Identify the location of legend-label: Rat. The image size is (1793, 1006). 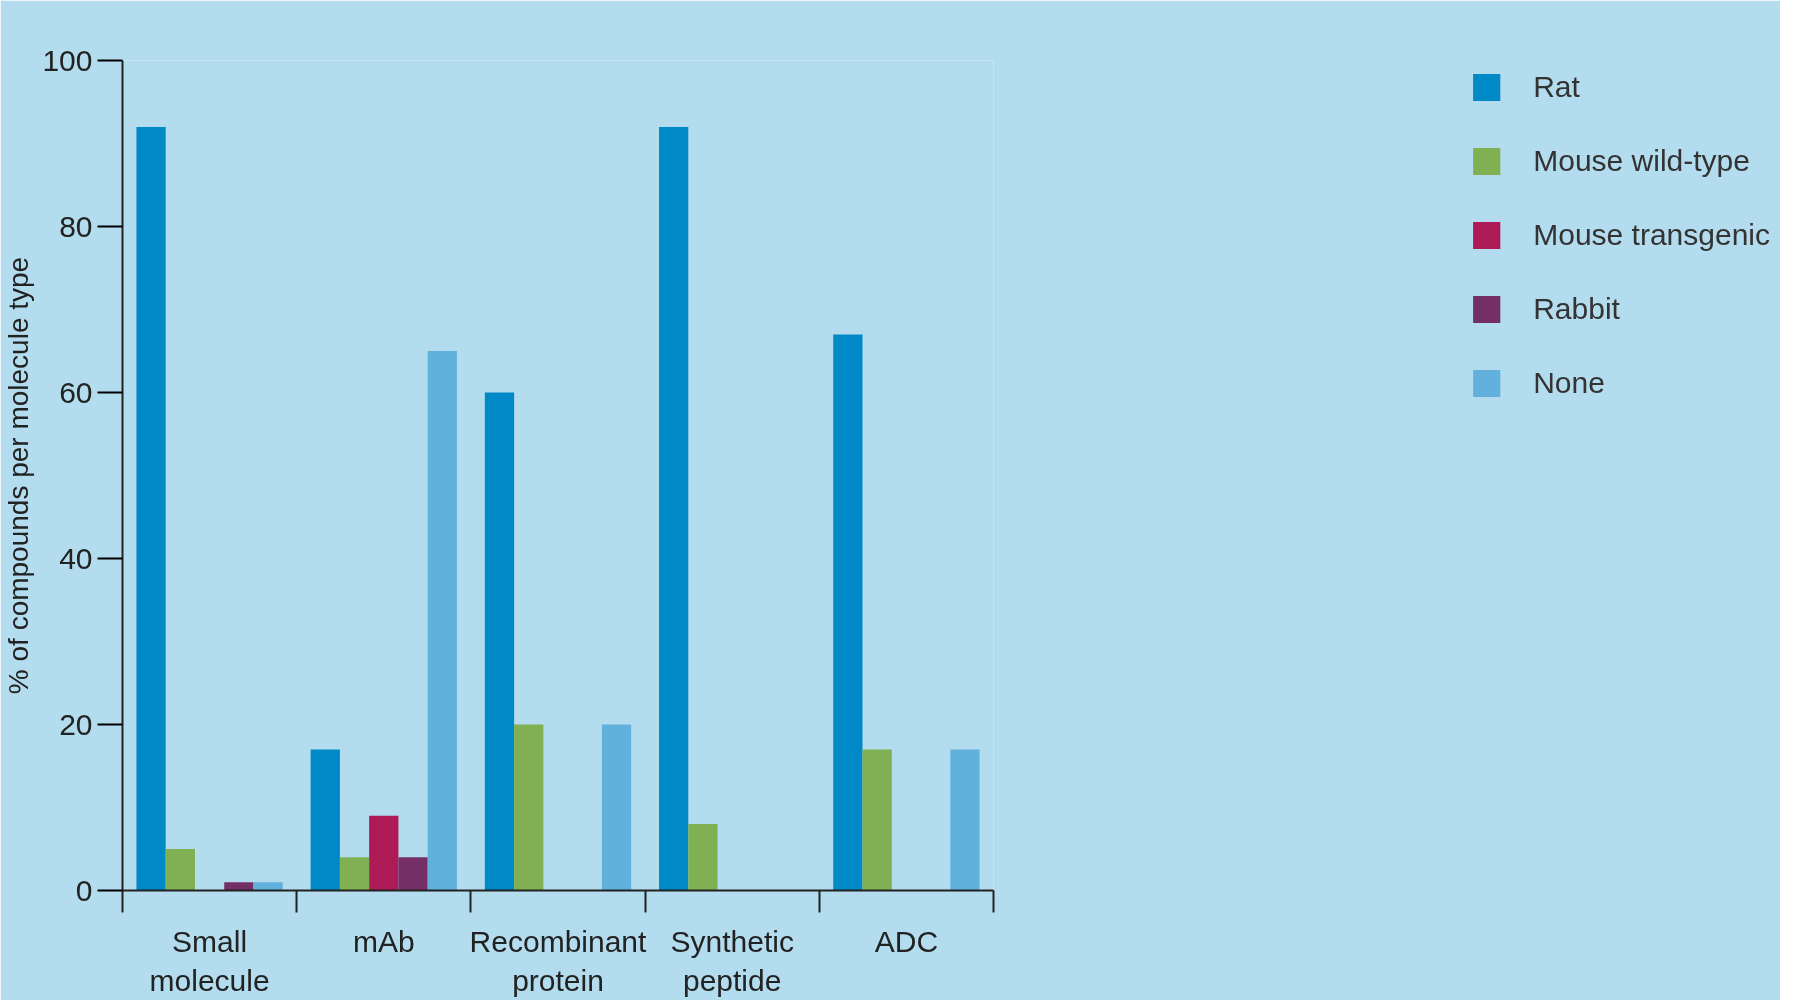
(1556, 87).